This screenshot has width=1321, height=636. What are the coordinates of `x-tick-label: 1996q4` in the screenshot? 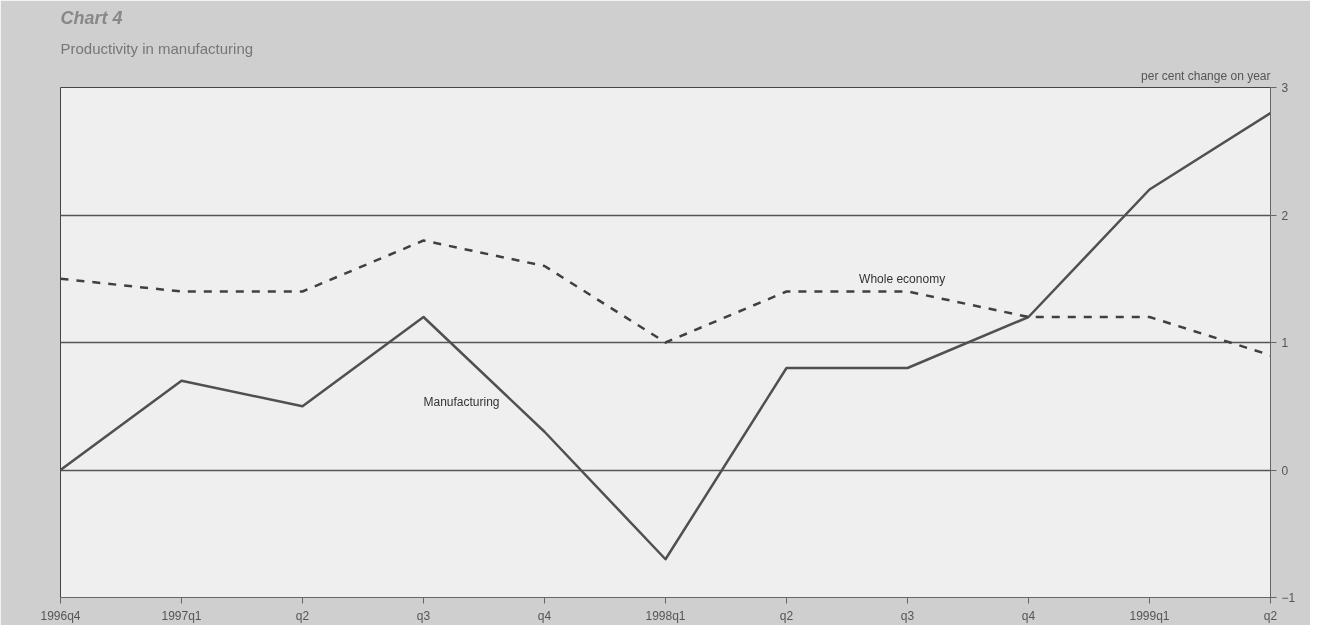 It's located at (60, 615).